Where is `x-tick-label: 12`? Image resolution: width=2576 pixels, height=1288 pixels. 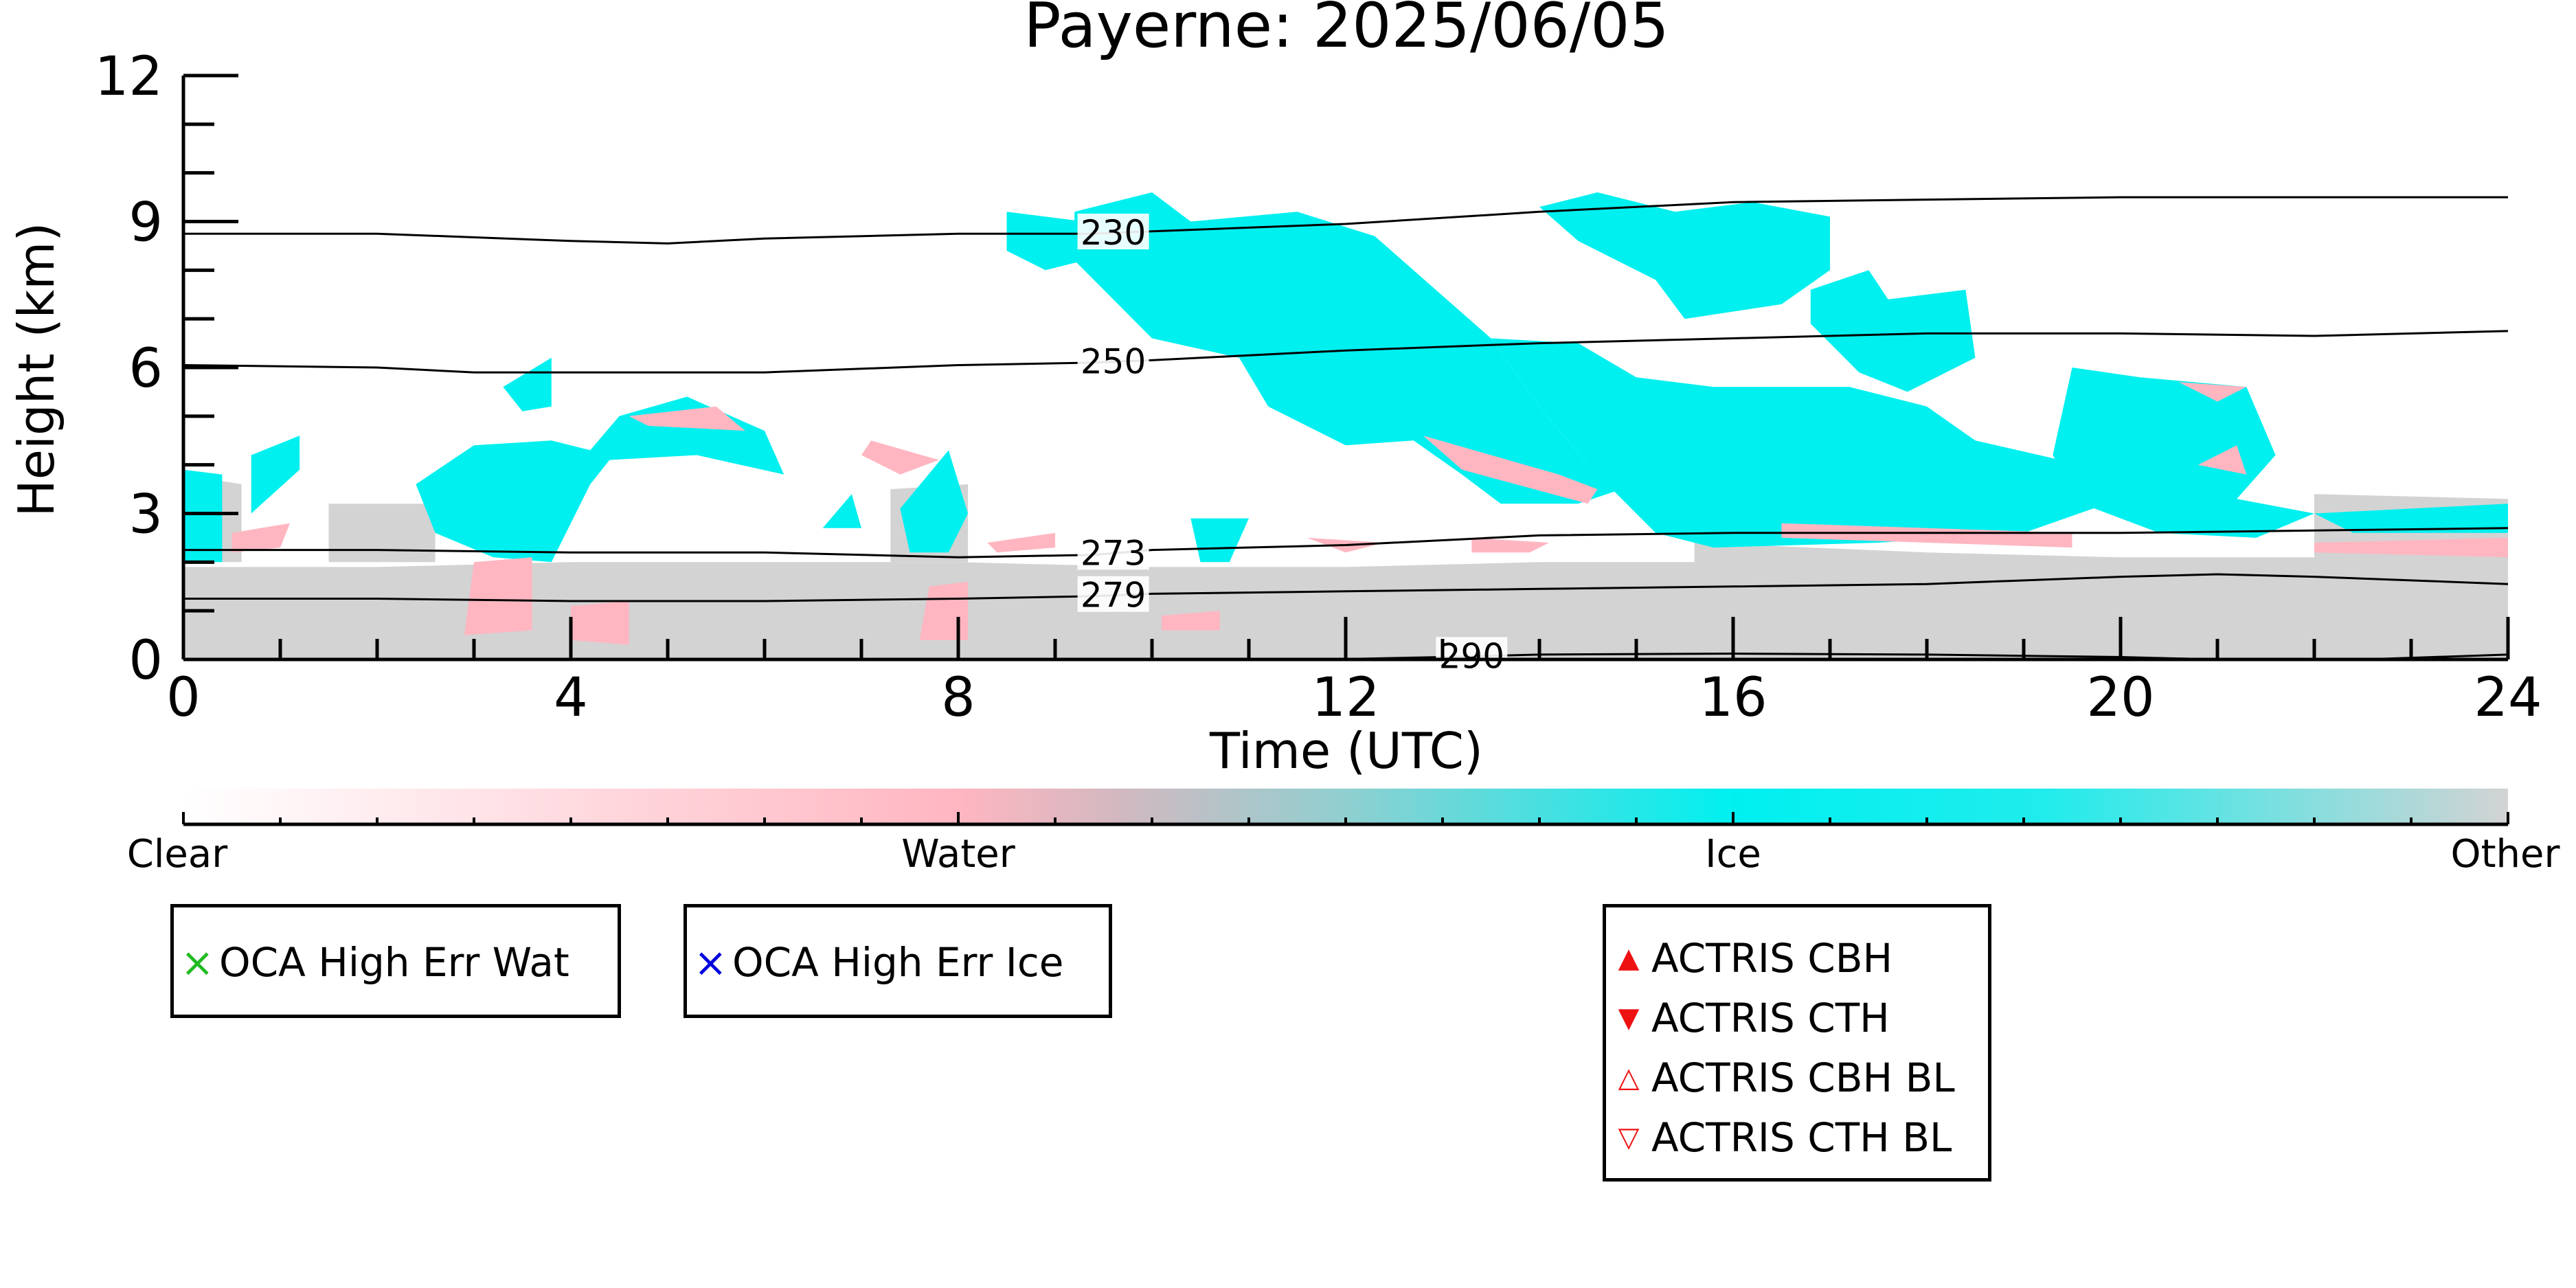 x-tick-label: 12 is located at coordinates (1345, 698).